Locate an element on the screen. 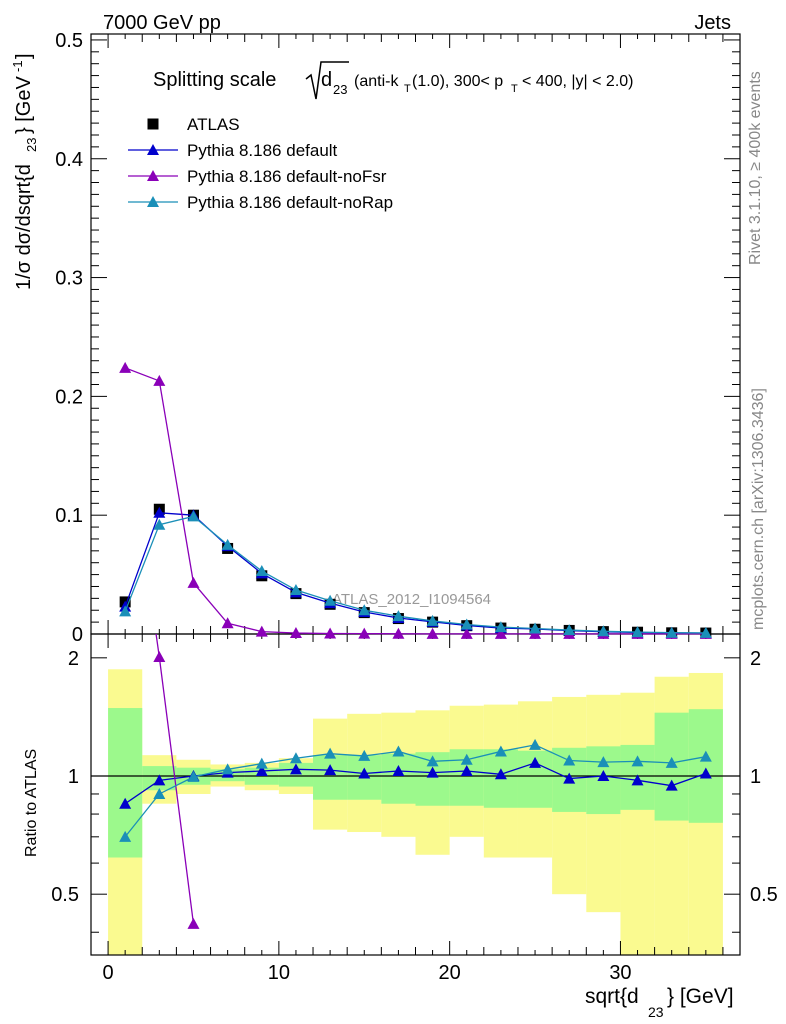  analysis-watermark: ATLAS_2012_I1094564 is located at coordinates (411, 599).